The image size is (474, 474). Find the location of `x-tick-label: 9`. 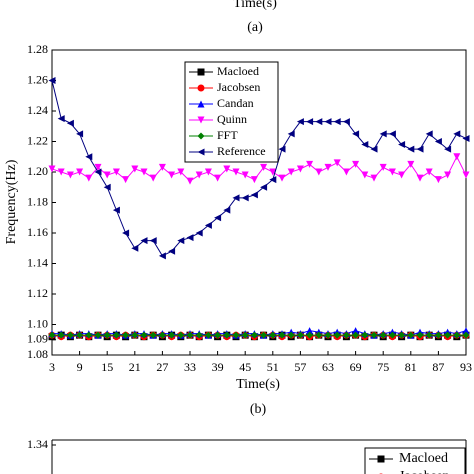

x-tick-label: 9 is located at coordinates (80, 367).